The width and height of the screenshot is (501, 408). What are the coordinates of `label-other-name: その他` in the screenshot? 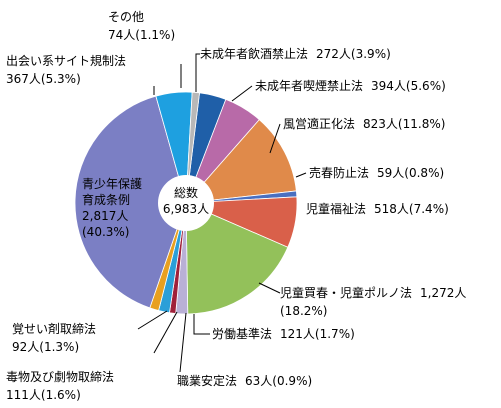 It's located at (126, 17).